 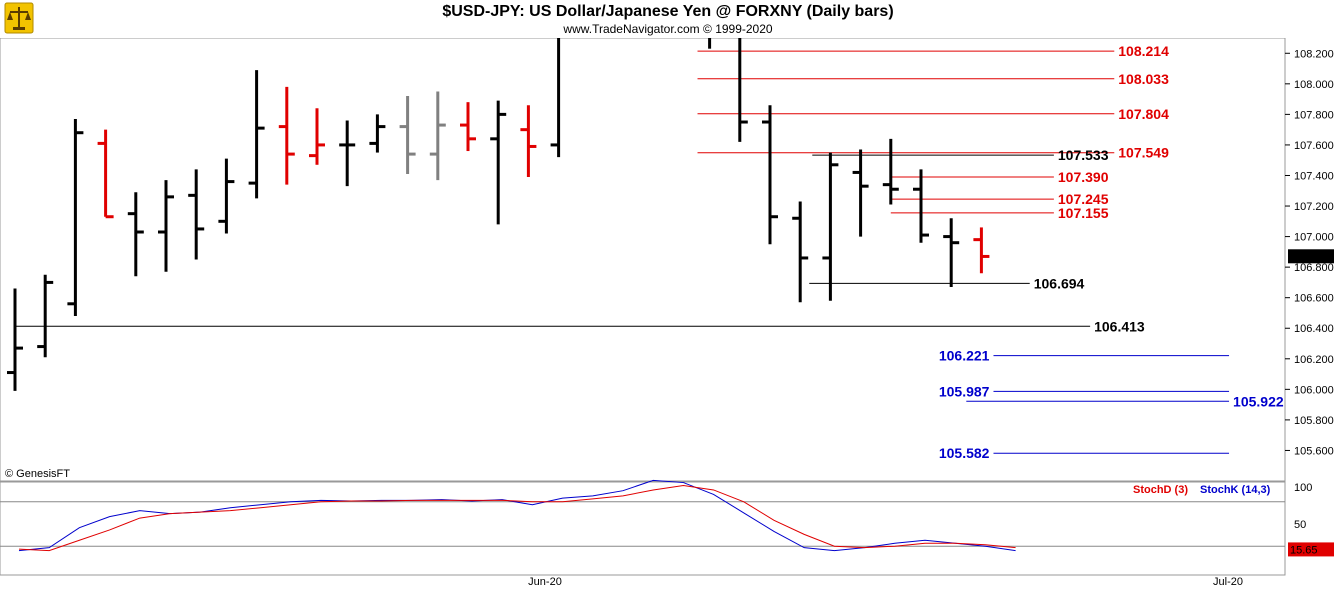 I want to click on level-label: 107.155, so click(x=1083, y=213).